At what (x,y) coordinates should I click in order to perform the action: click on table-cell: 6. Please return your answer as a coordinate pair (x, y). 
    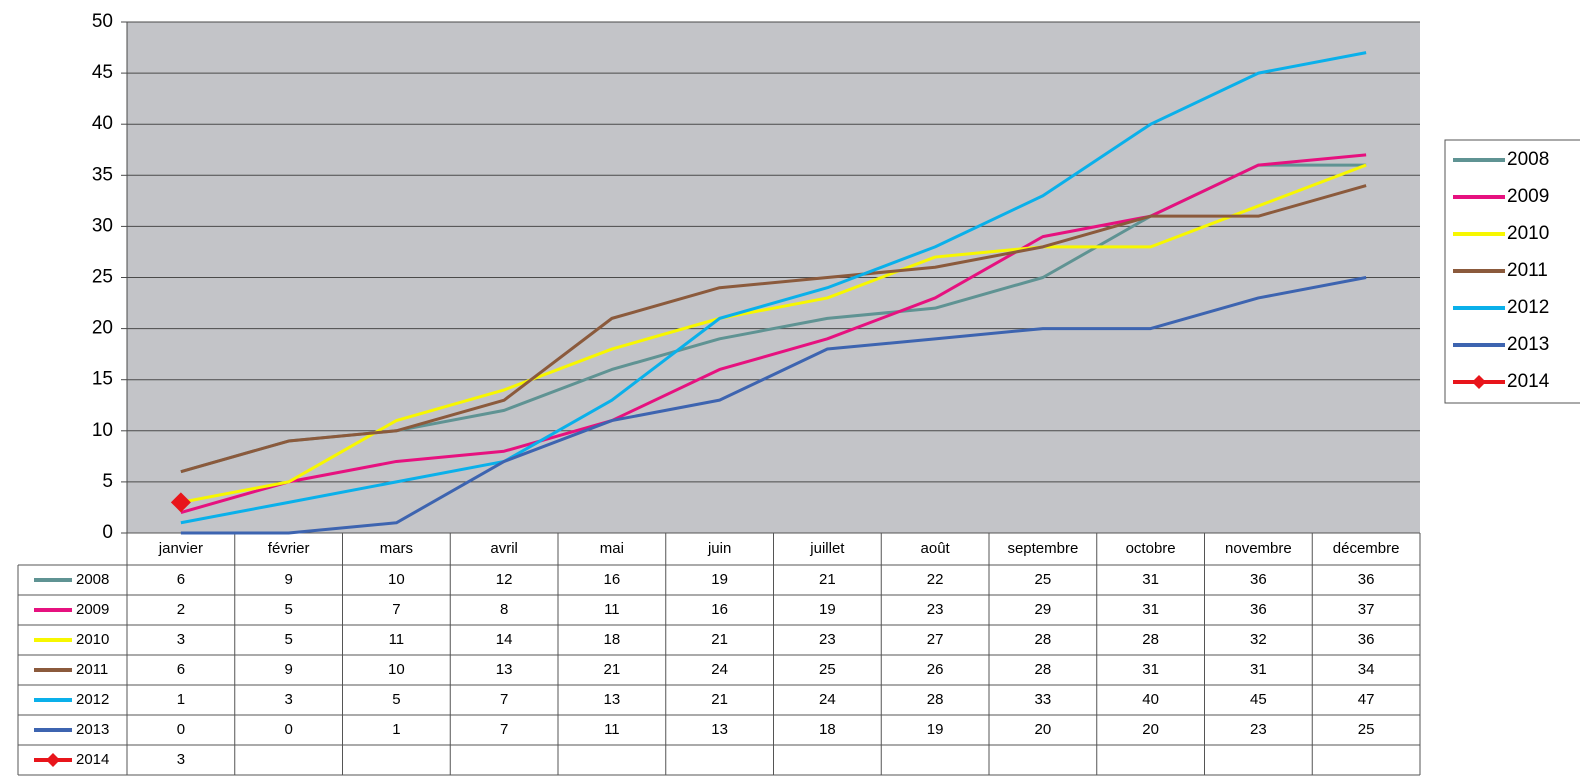
    Looking at the image, I should click on (181, 579).